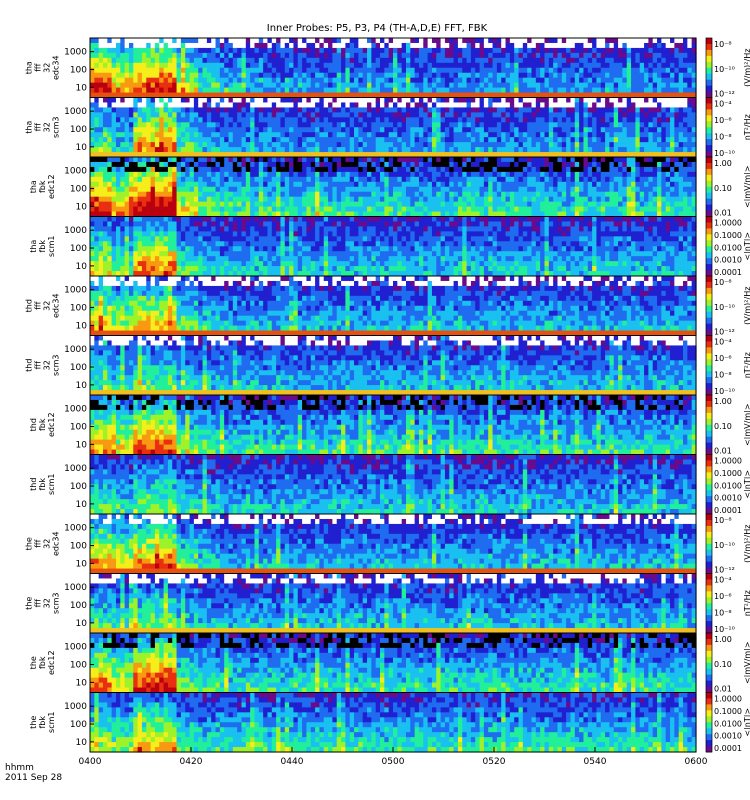 The image size is (750, 800). What do you see at coordinates (709, 59) in the screenshot?
I see `colorbar-swatch` at bounding box center [709, 59].